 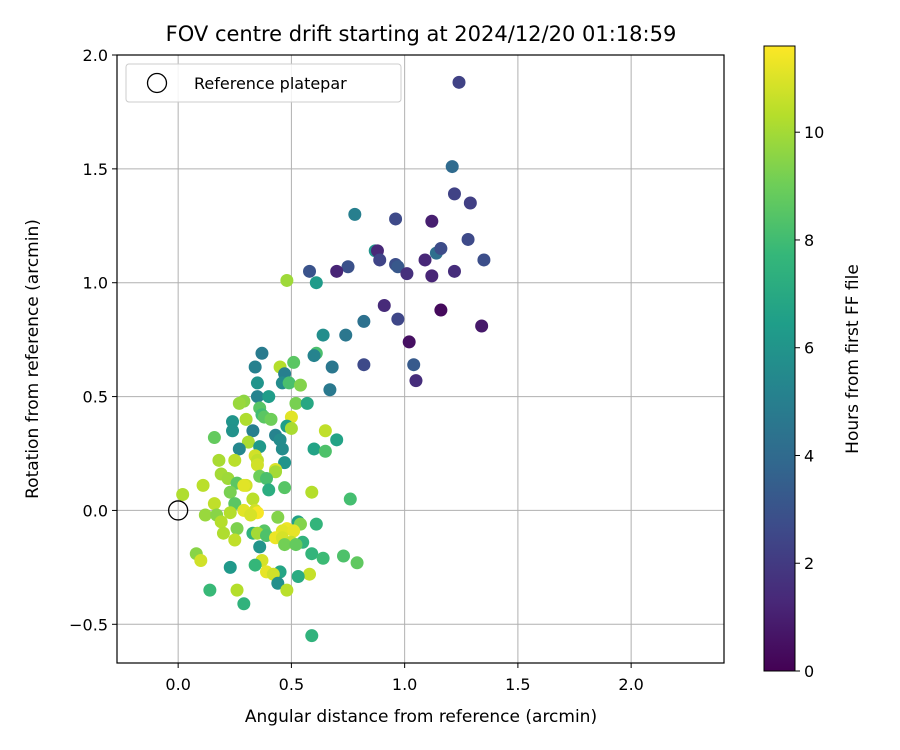 What do you see at coordinates (809, 402) in the screenshot?
I see `colorbar-ticks: 0 2 4 6 8 10` at bounding box center [809, 402].